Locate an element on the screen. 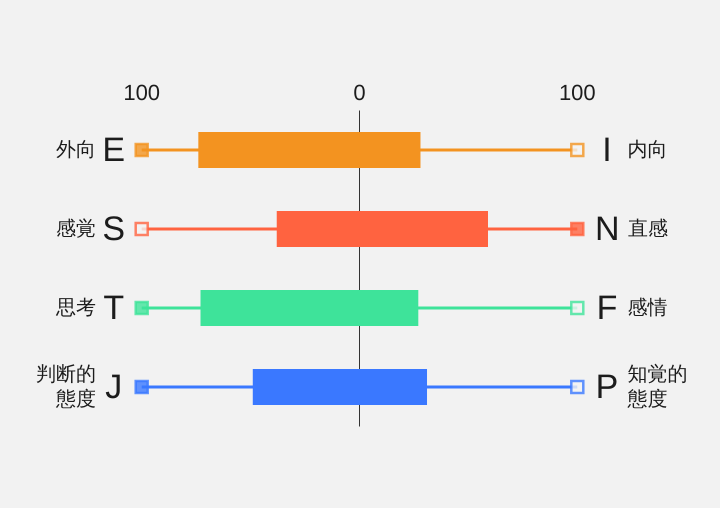 This screenshot has width=720, height=508. y2-tick-label: I 内向 is located at coordinates (635, 150).